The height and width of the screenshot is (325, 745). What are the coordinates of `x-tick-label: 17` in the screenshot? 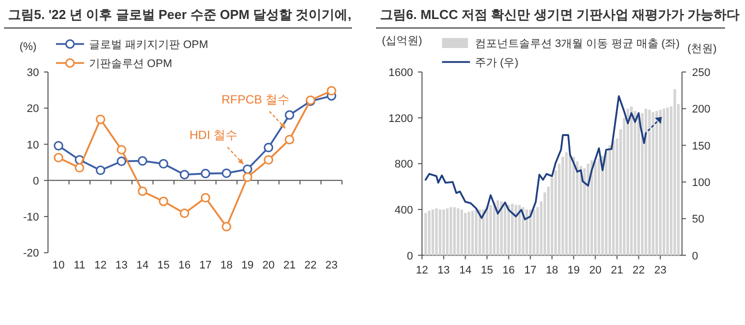 It's located at (205, 266).